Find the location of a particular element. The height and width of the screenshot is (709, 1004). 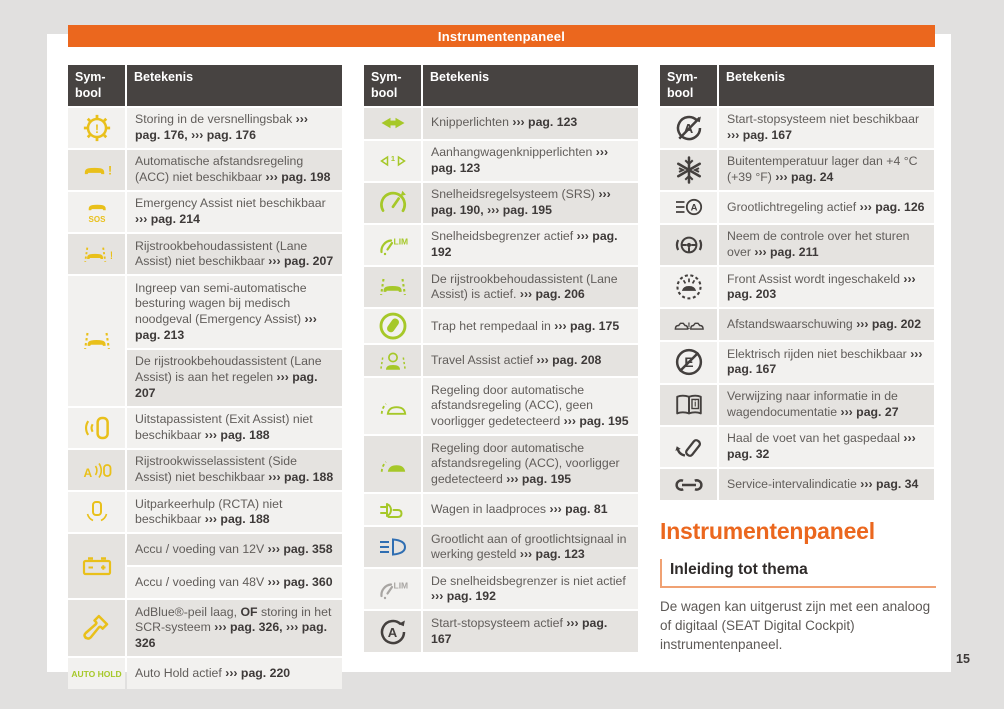

meaning-cell: Knipperlichten ››› pag. 123 is located at coordinates (530, 123).